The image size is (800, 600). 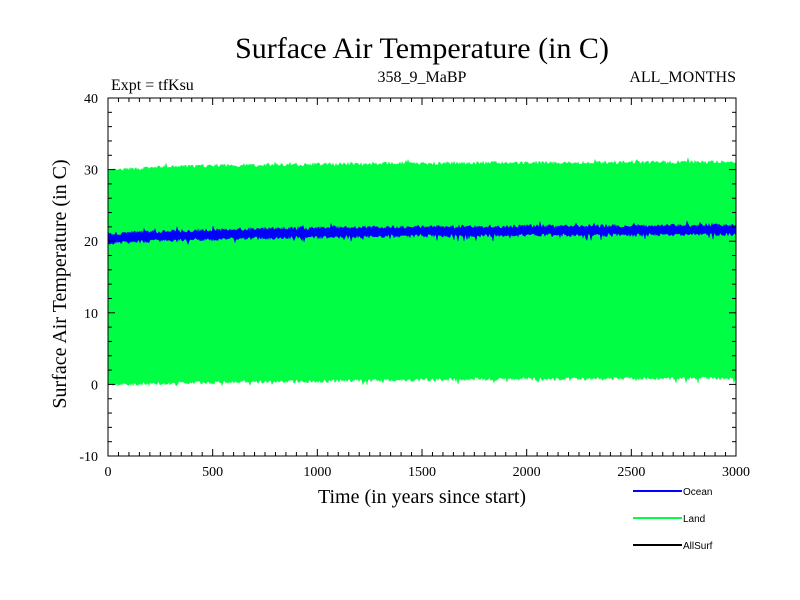 What do you see at coordinates (422, 77) in the screenshot?
I see `subtitle-center: 358_9_MaBP` at bounding box center [422, 77].